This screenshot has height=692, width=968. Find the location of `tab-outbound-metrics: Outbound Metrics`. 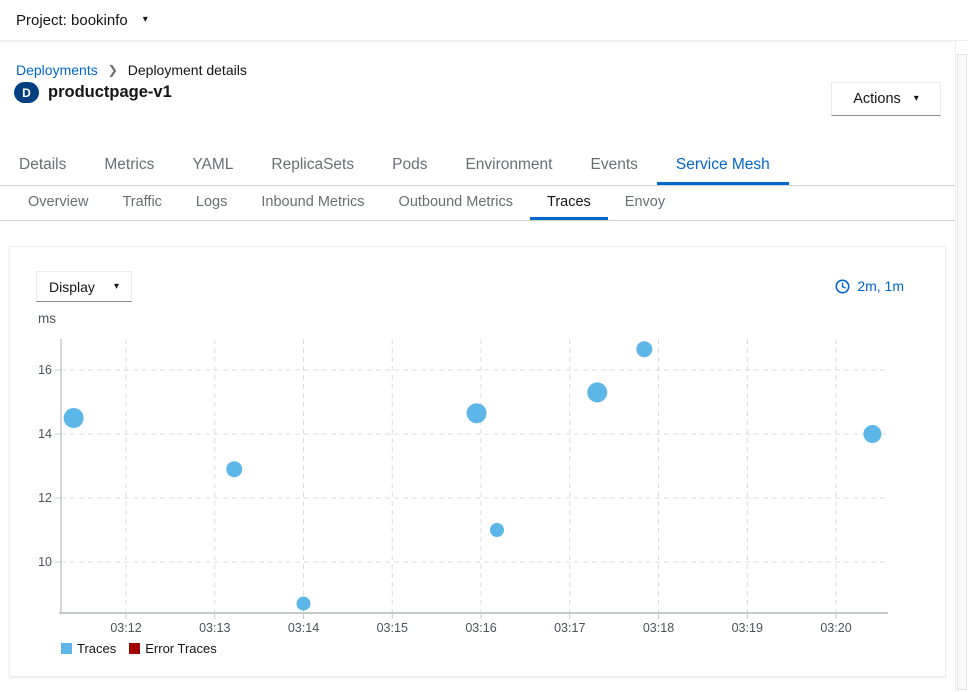

tab-outbound-metrics: Outbound Metrics is located at coordinates (455, 201).